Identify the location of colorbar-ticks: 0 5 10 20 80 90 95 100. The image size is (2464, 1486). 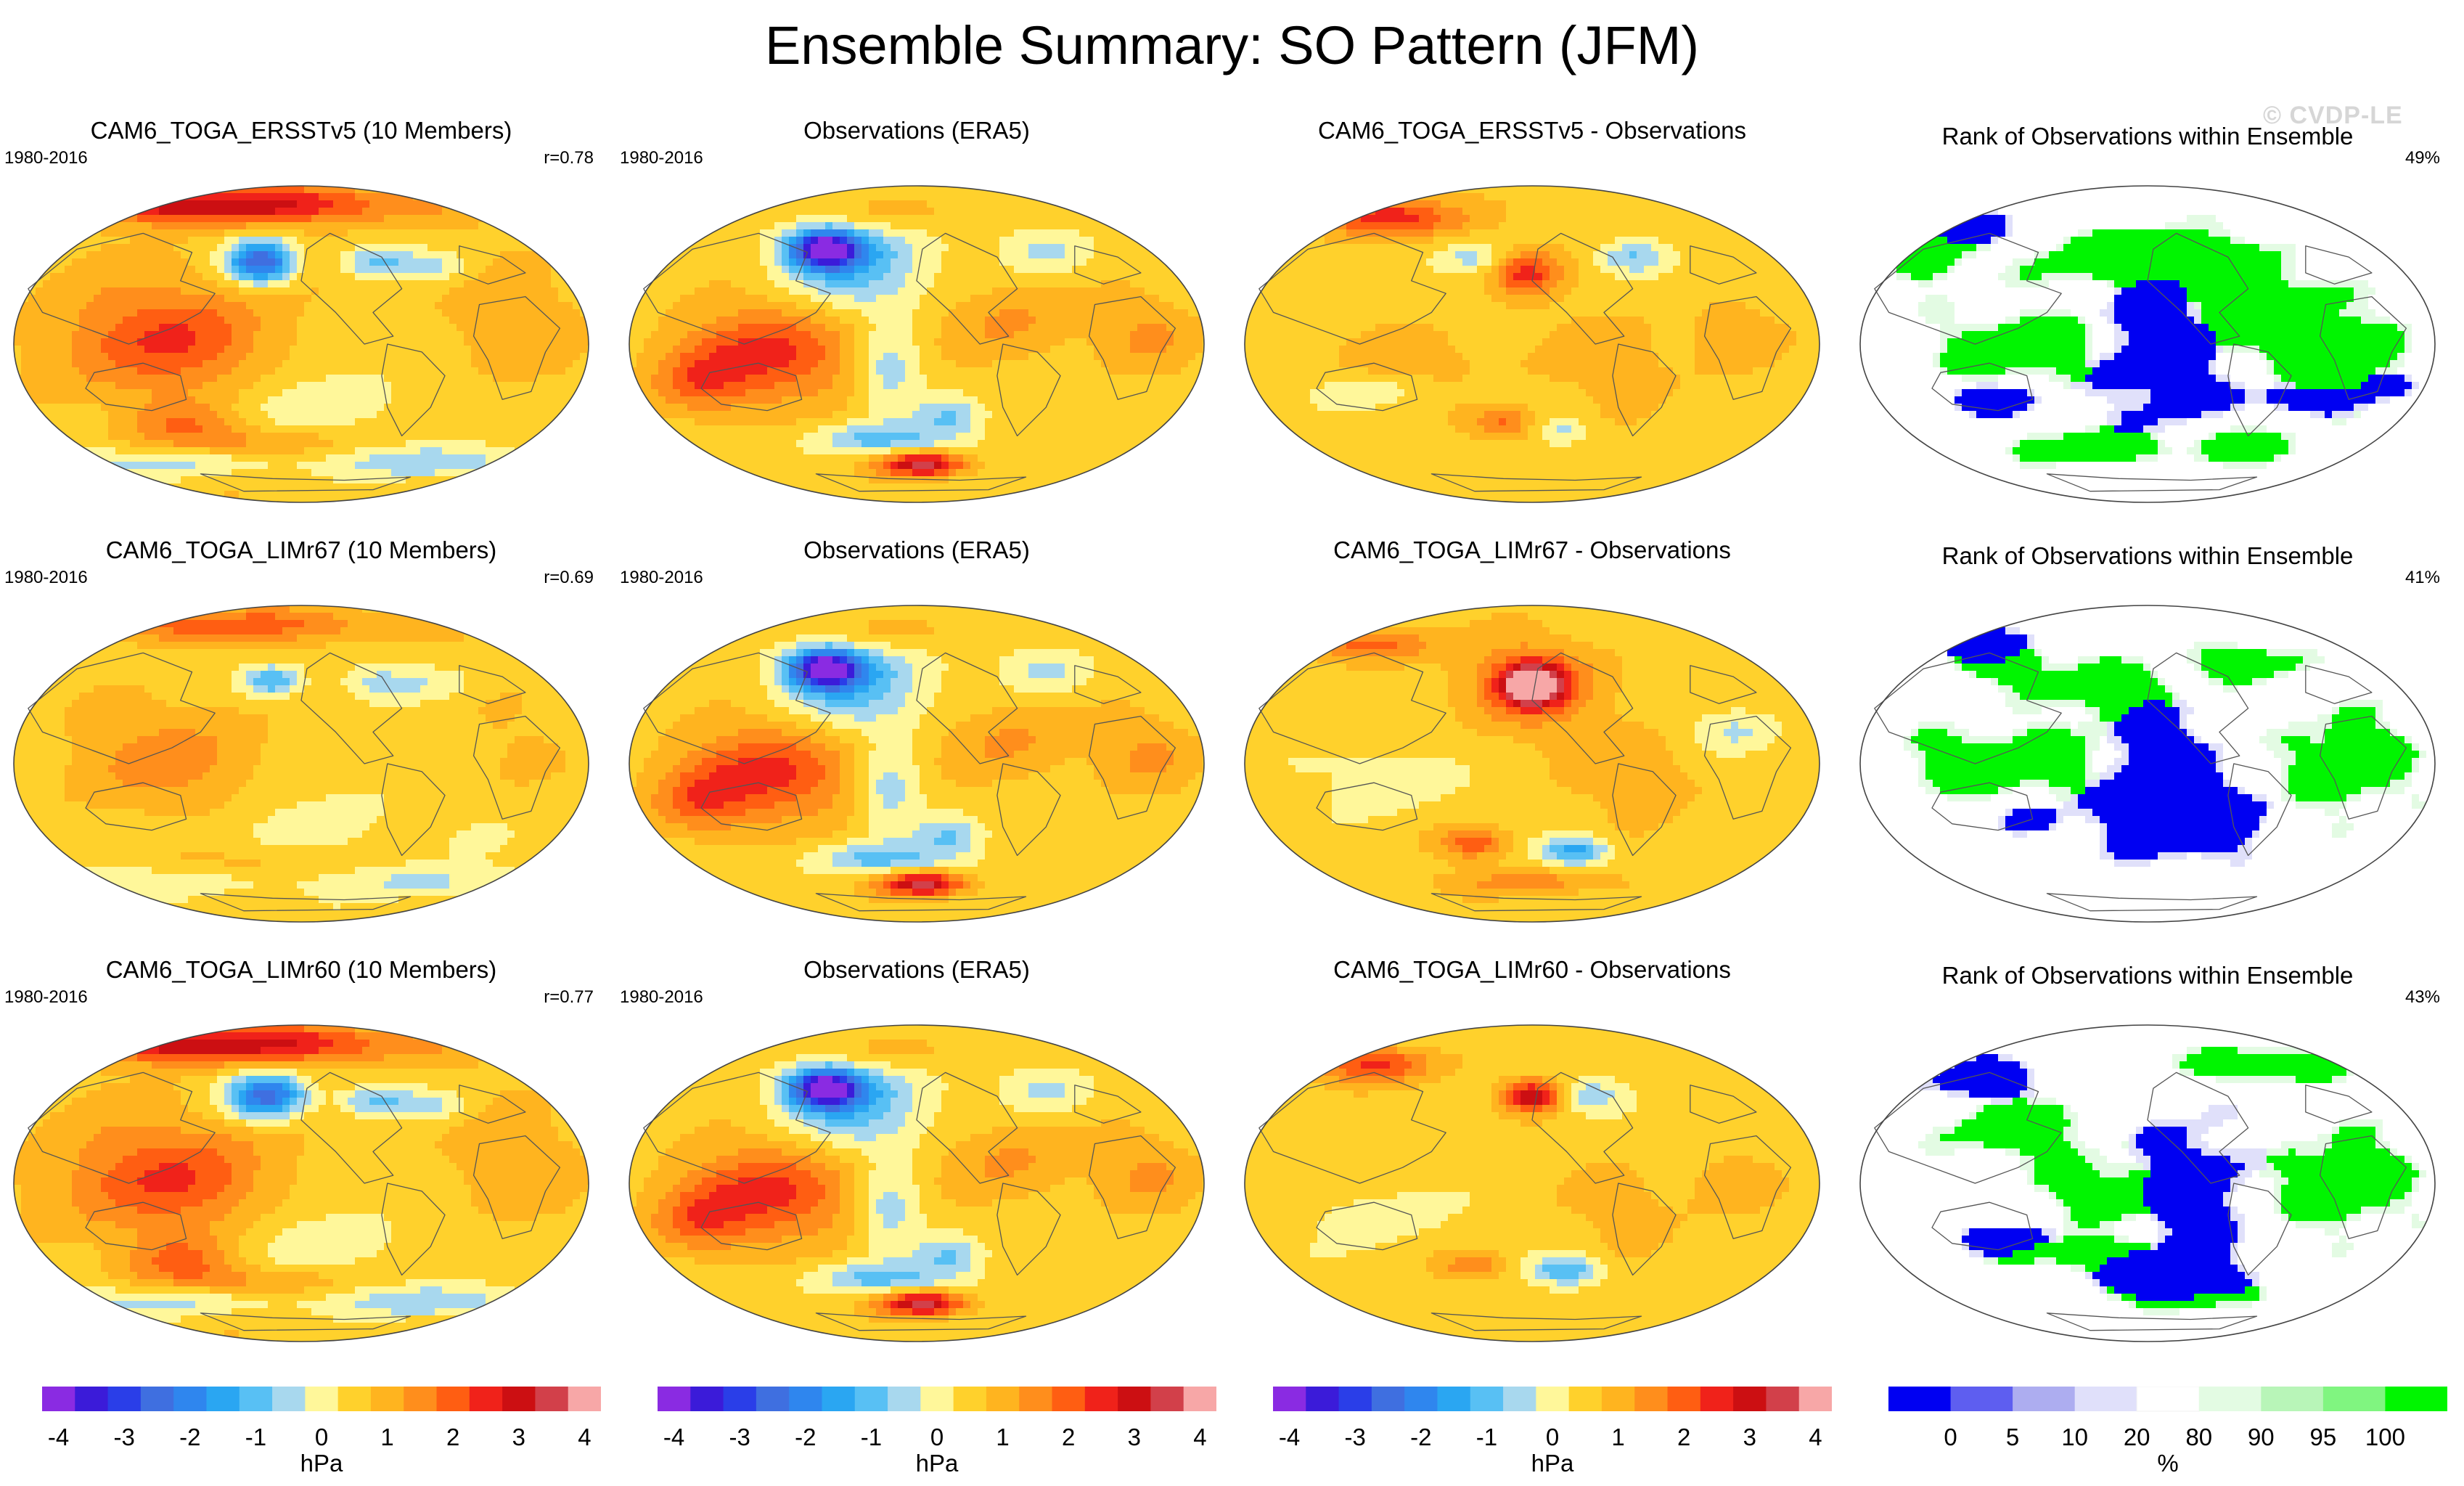
(2167, 1438).